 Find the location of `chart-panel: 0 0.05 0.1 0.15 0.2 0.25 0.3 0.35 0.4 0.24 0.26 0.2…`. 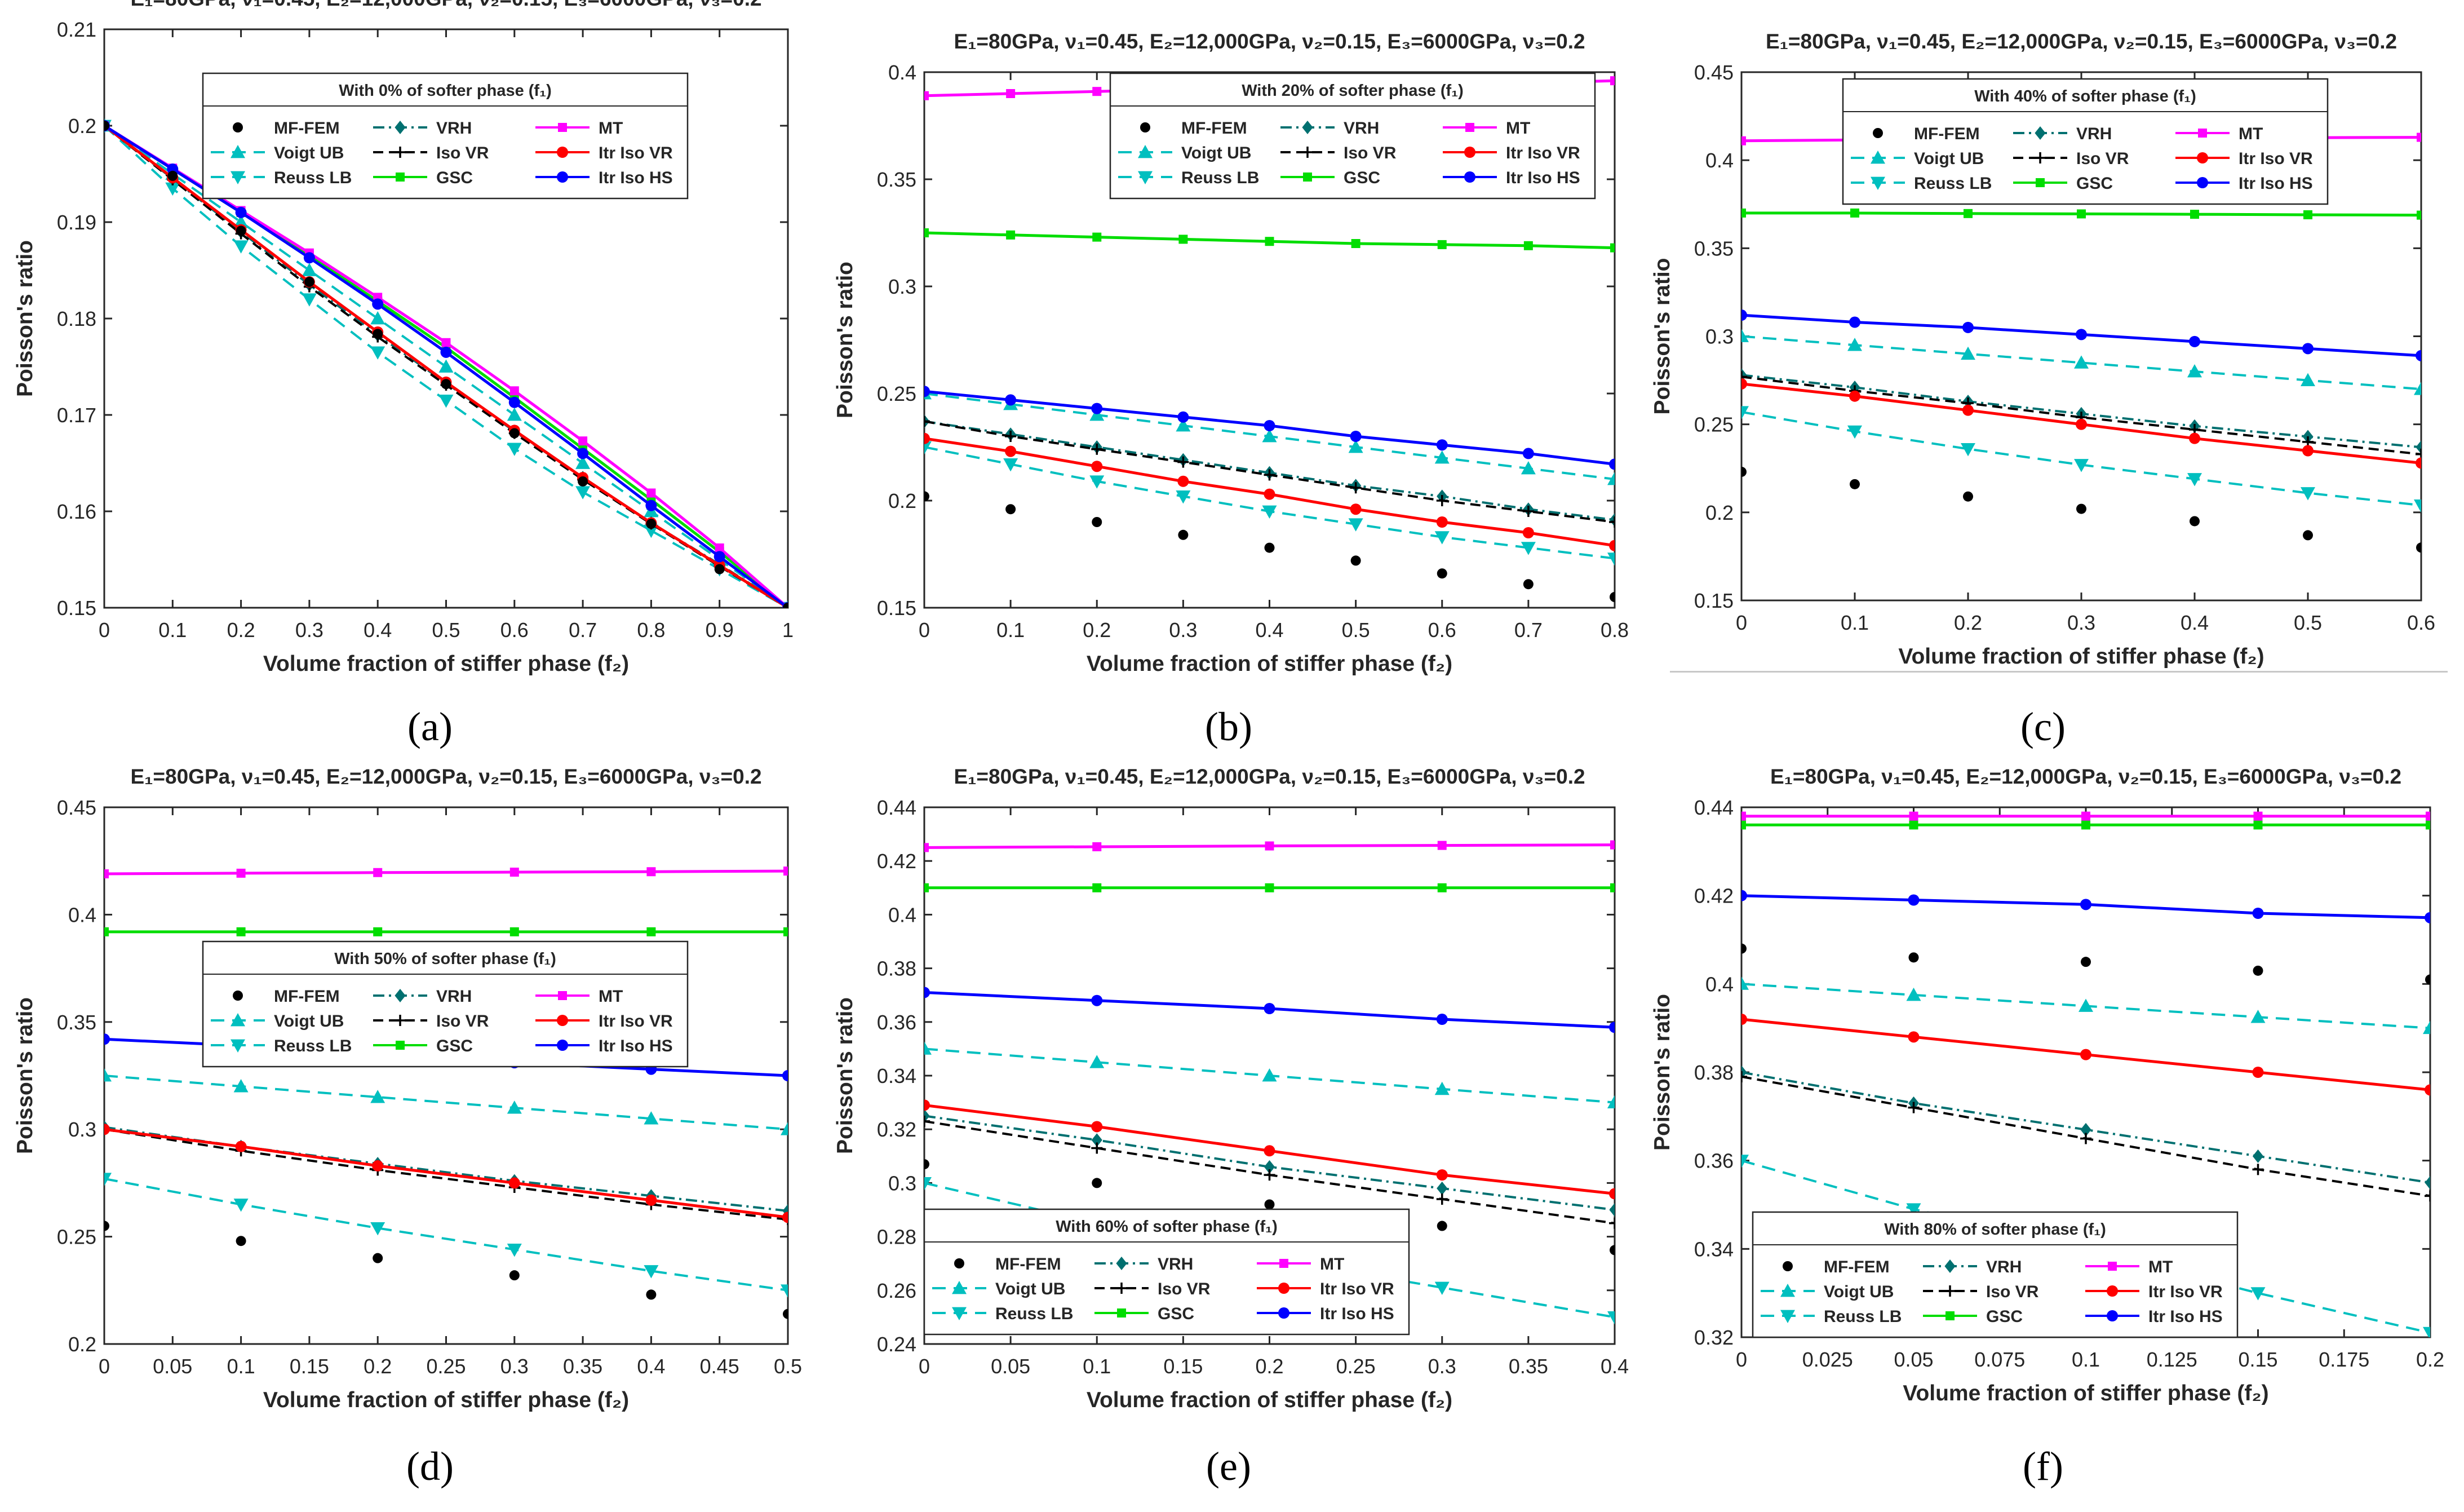

chart-panel: 0 0.05 0.1 0.15 0.2 0.25 0.3 0.35 0.4 0.24 0.26 0.2… is located at coordinates (1231, 1088).